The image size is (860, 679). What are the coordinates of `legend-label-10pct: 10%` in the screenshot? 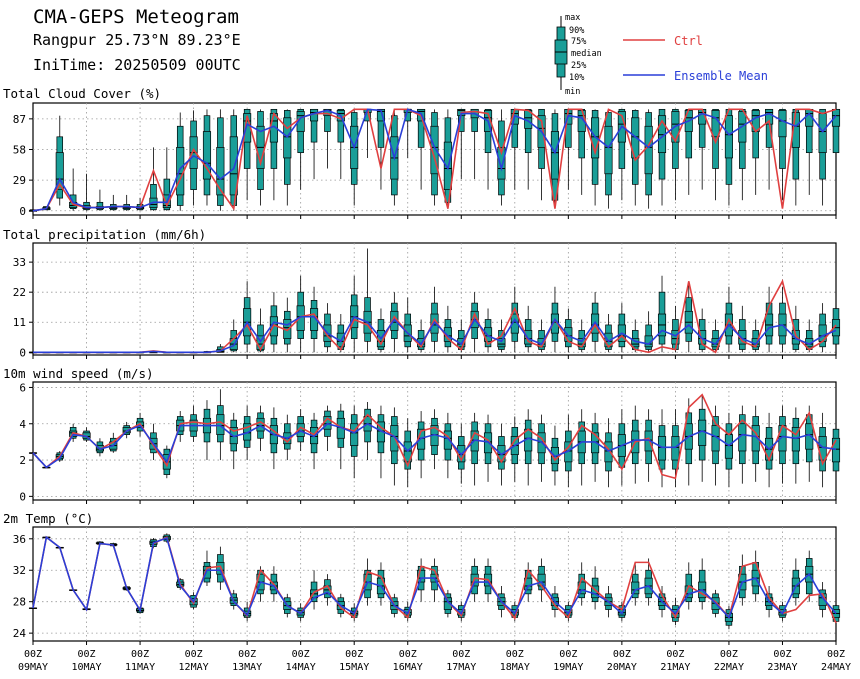 It's located at (576, 78).